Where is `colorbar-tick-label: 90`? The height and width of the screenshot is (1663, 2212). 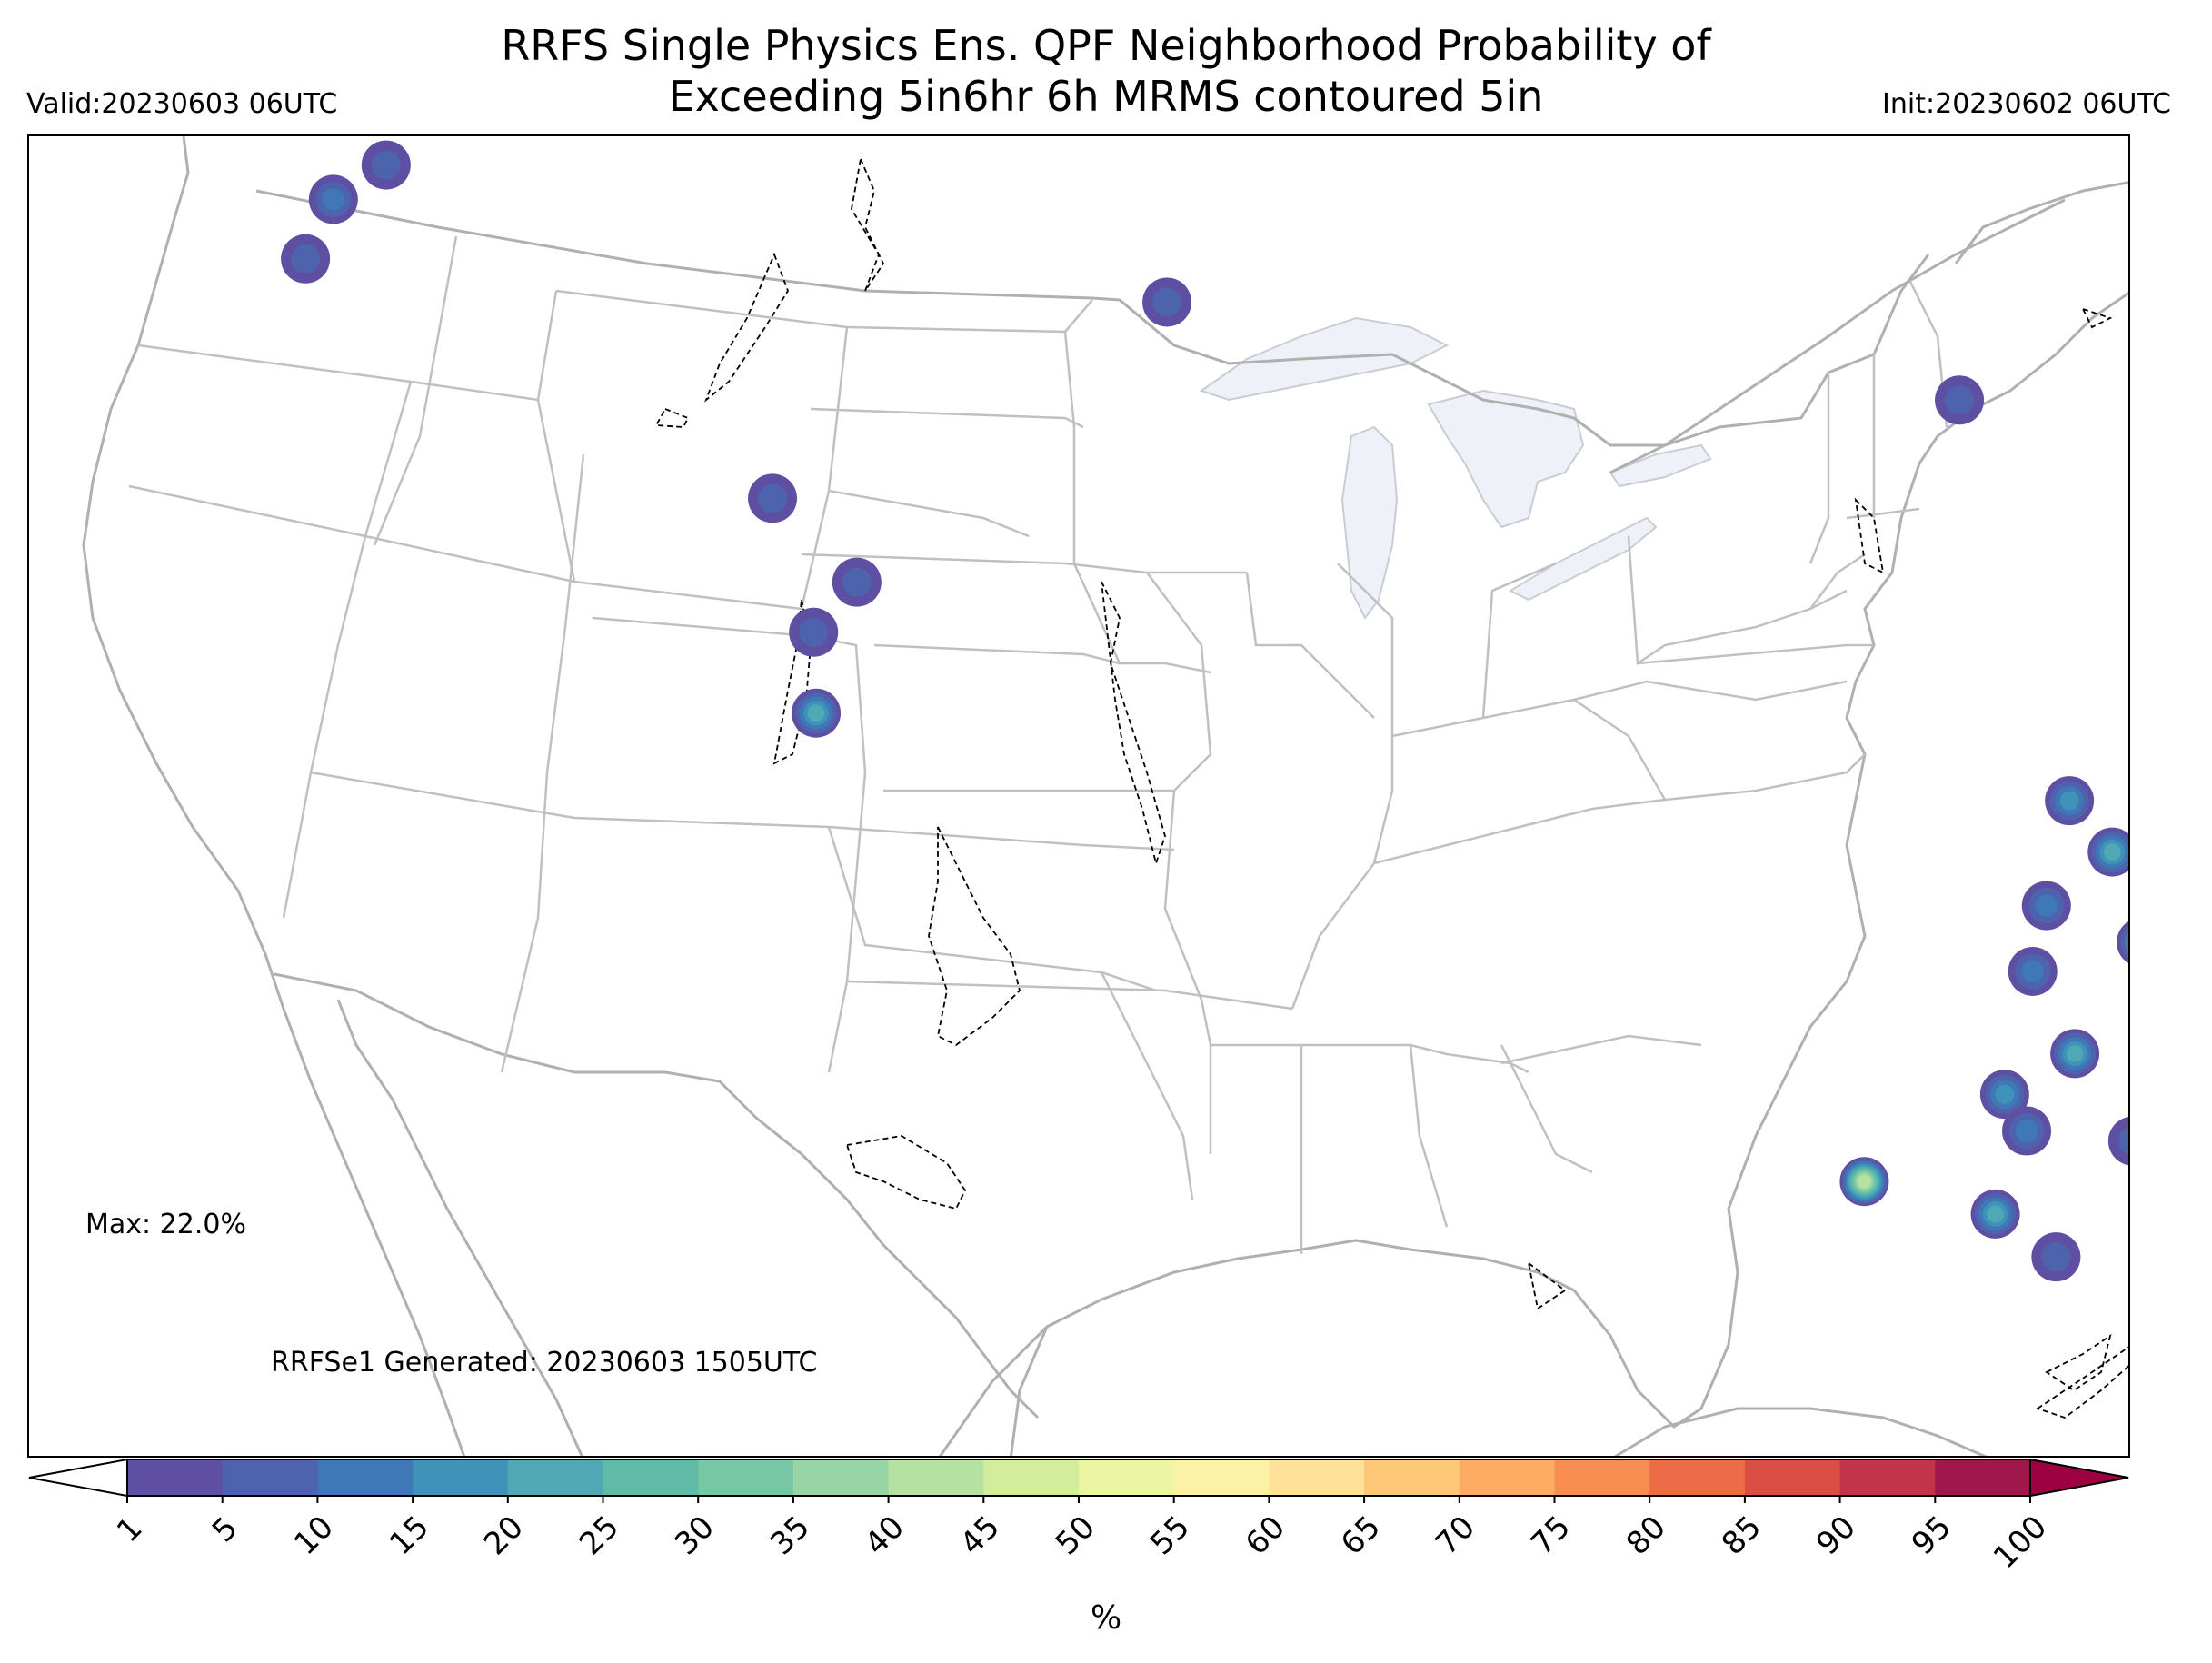
colorbar-tick-label: 90 is located at coordinates (1836, 1536).